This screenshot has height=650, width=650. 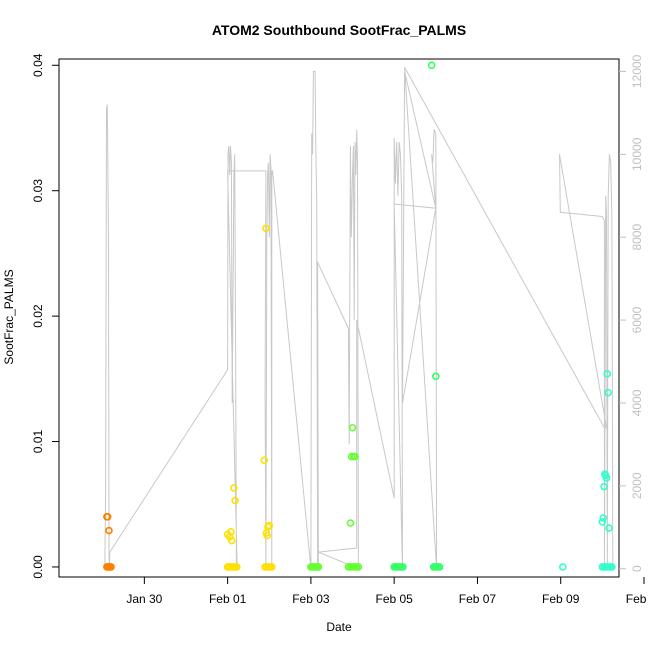 I want to click on y2-tick-label-3: 6000, so click(x=637, y=319).